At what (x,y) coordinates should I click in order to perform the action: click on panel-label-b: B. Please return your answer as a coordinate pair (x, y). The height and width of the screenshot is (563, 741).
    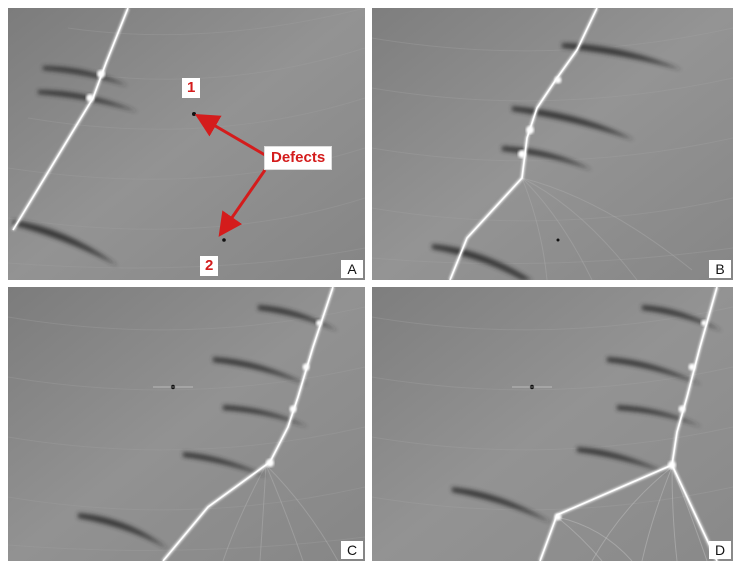
    Looking at the image, I should click on (720, 269).